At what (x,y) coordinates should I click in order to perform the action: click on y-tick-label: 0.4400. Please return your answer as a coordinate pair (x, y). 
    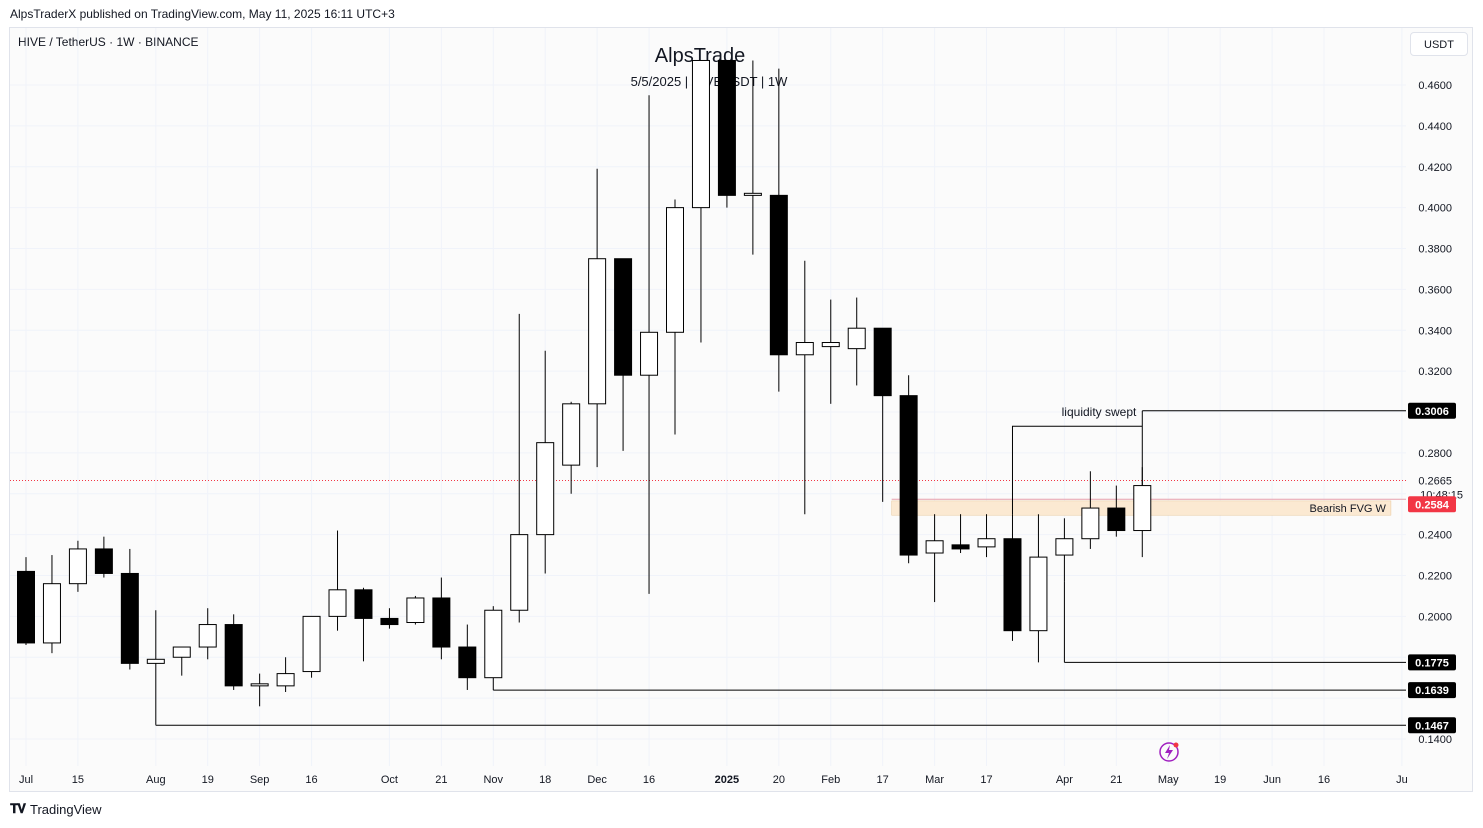
    Looking at the image, I should click on (1435, 127).